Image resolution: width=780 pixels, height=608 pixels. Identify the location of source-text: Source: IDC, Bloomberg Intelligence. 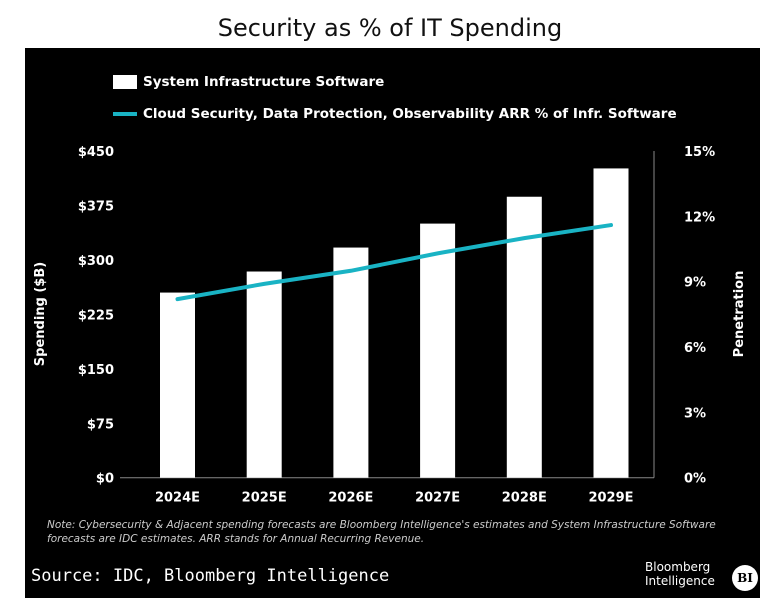
(210, 576).